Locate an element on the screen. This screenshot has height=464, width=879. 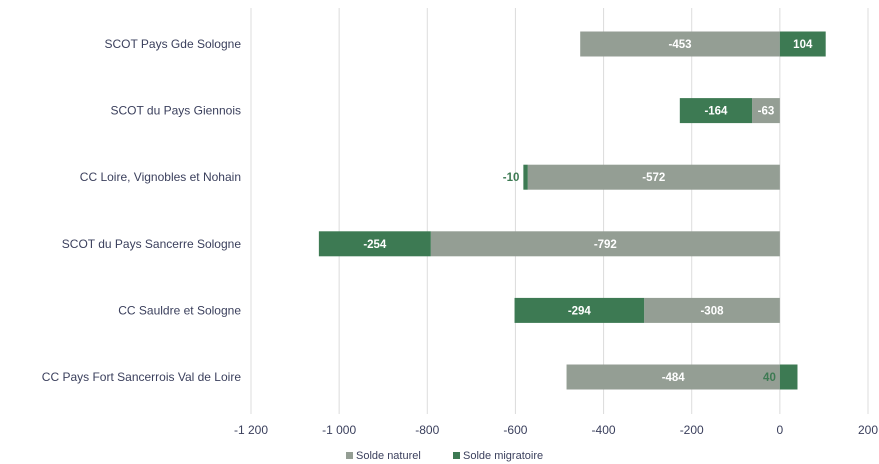
data-label-solde-migratoire: 104 is located at coordinates (803, 45).